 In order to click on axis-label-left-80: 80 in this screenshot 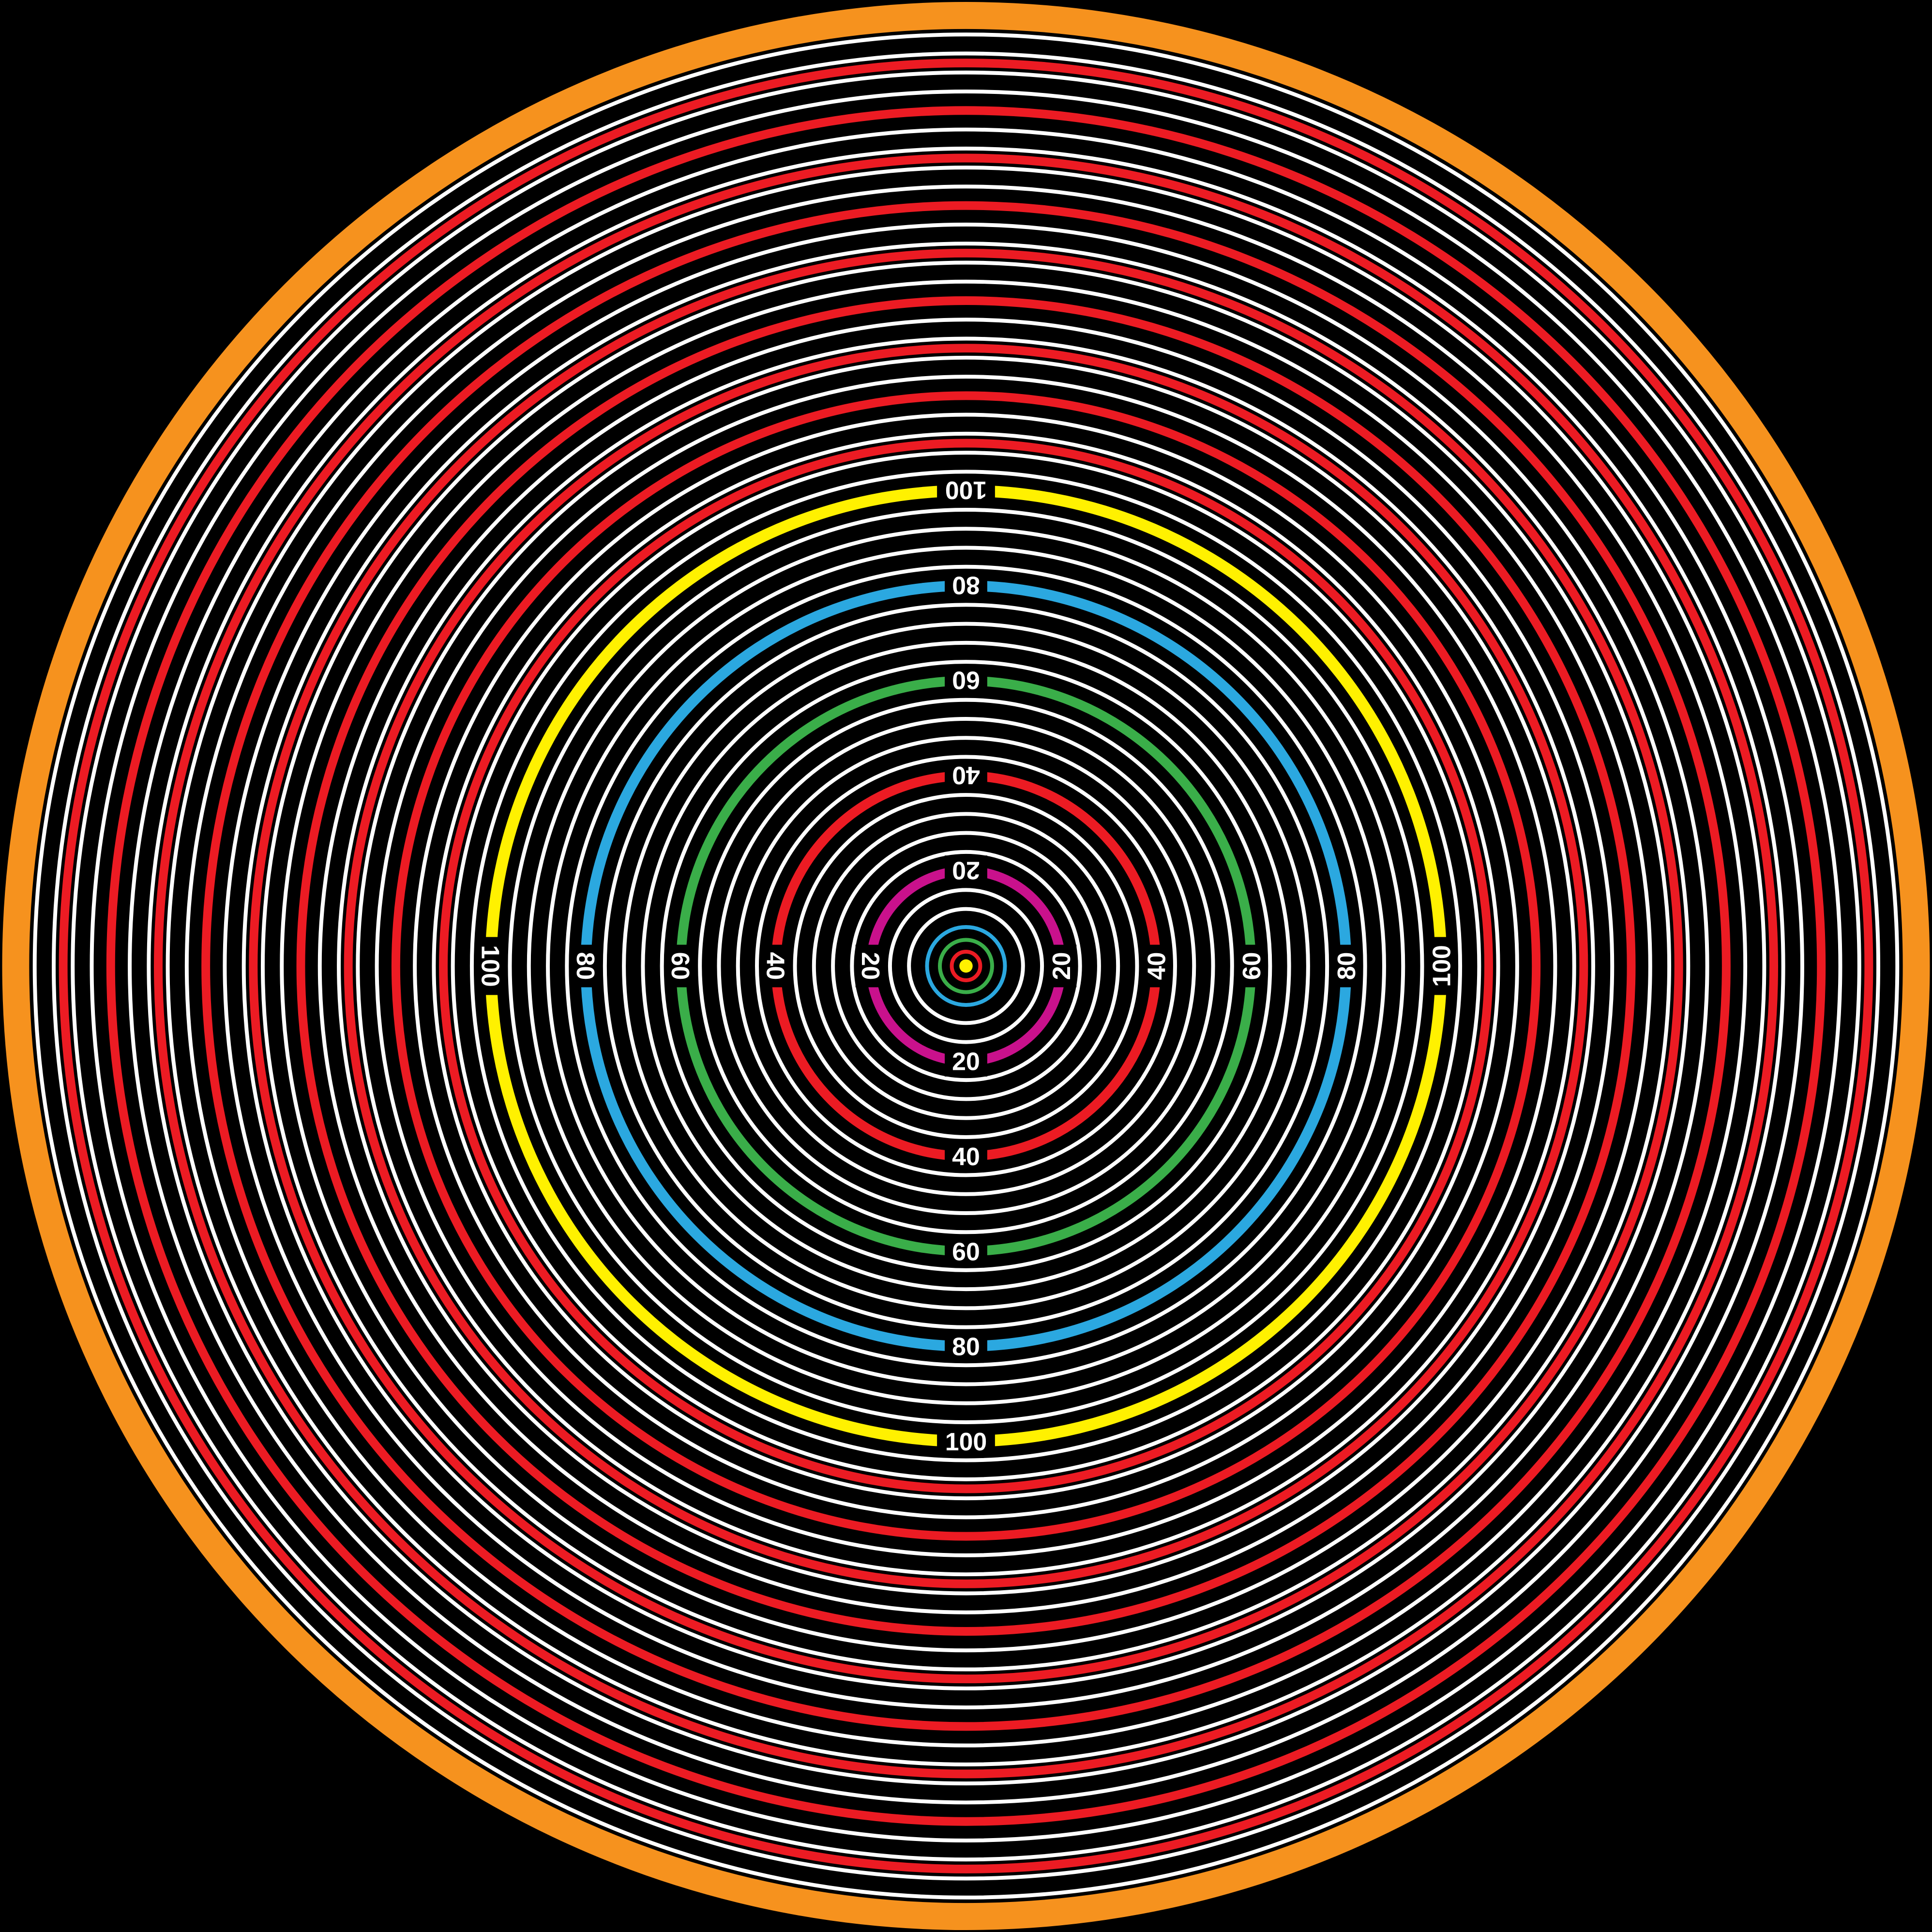, I will do `click(586, 966)`.